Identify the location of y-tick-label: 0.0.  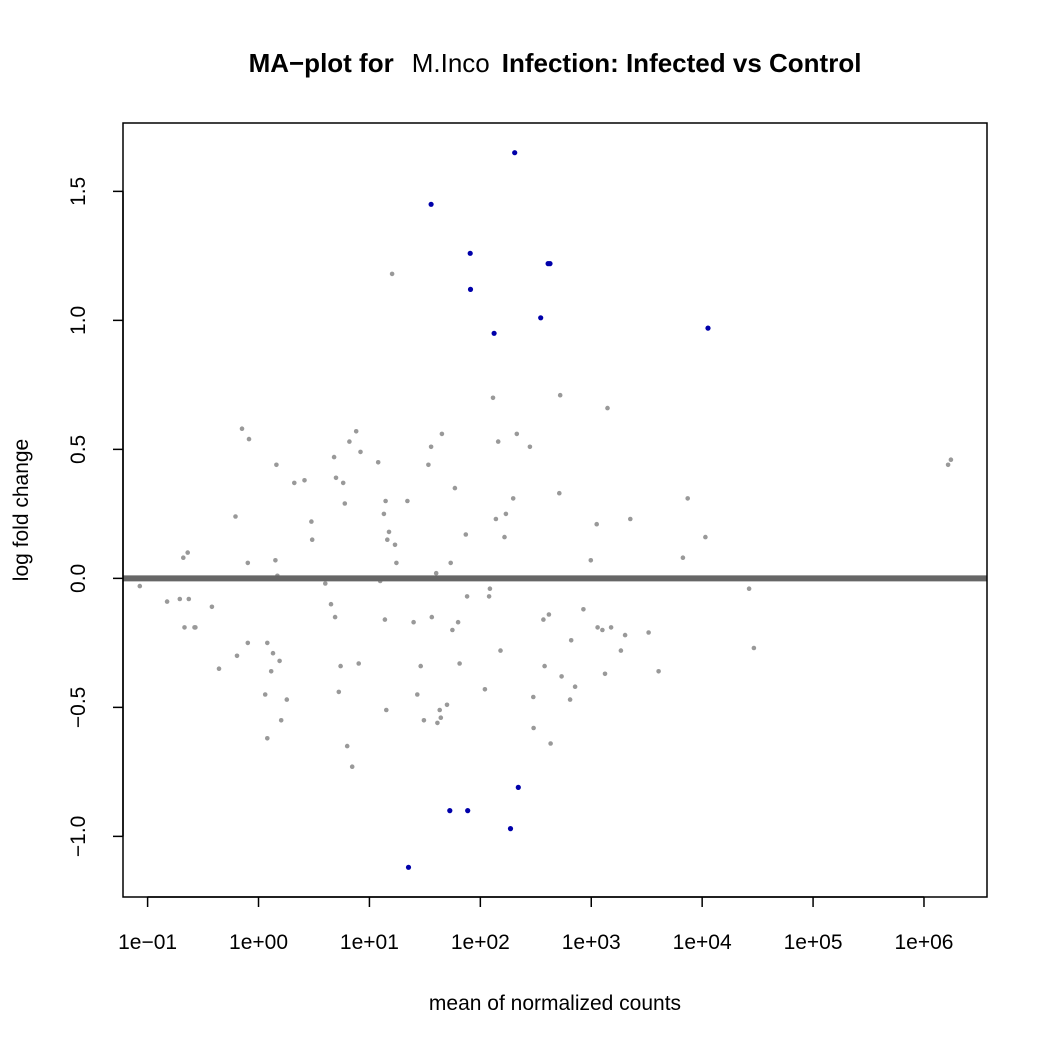
(78, 578).